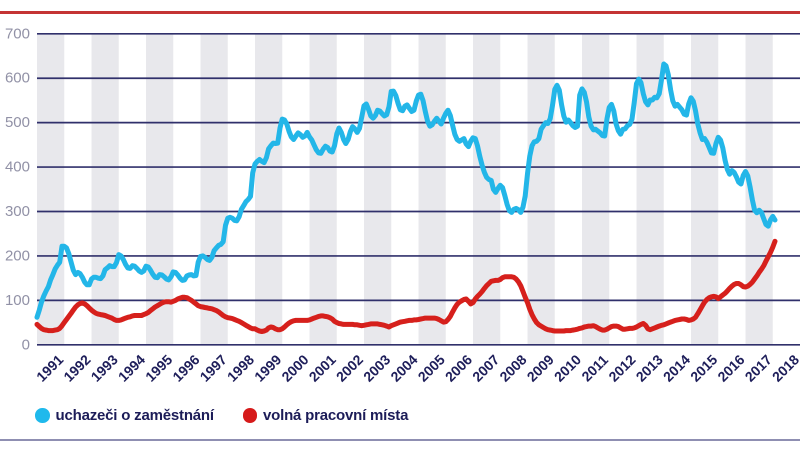 The image size is (800, 449). I want to click on svg-text: 0, so click(26, 344).